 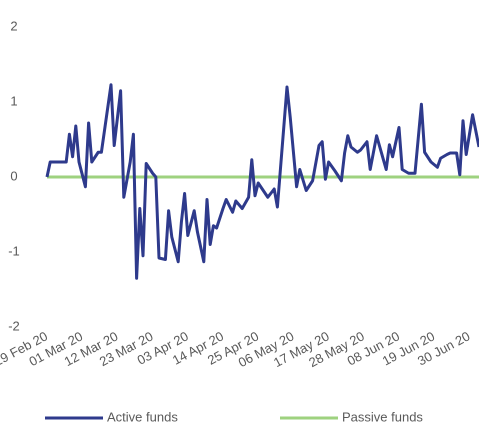 I want to click on y-tick-label: 1, so click(x=13, y=100).